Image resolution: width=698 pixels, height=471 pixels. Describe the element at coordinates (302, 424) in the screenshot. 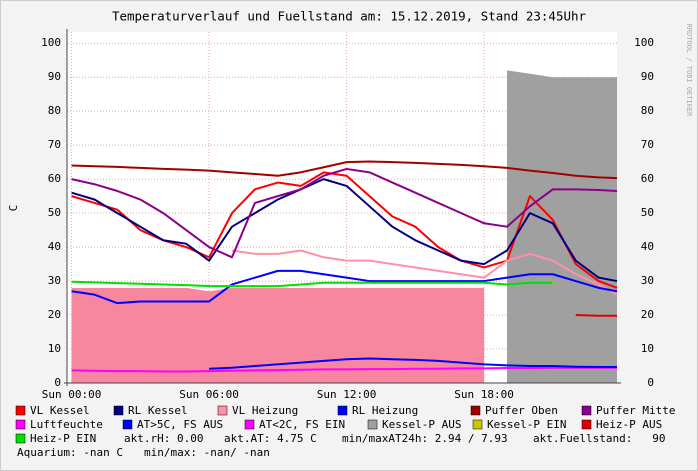

I see `legend-label: AT<2C, FS EIN` at that location.